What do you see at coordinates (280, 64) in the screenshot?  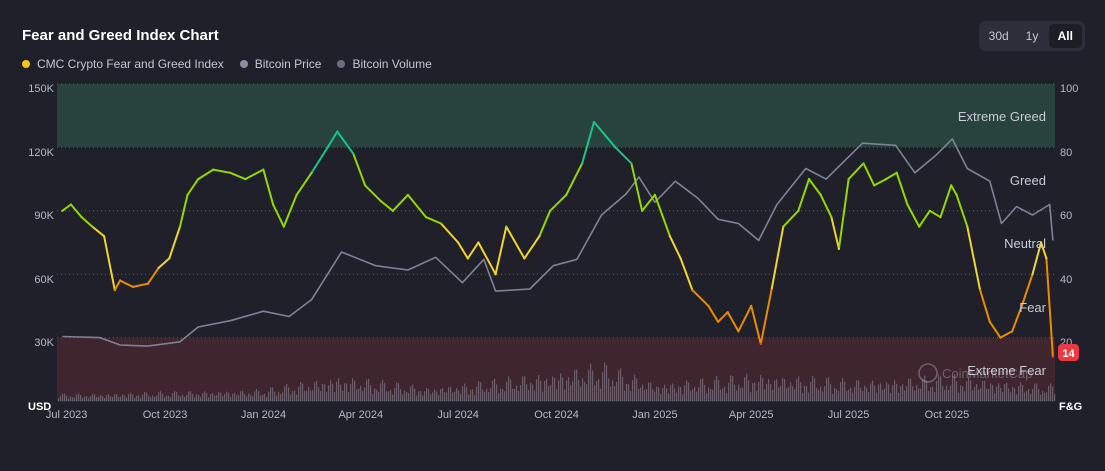 I see `legend-item-bitcoin-price: Bitcoin Price` at bounding box center [280, 64].